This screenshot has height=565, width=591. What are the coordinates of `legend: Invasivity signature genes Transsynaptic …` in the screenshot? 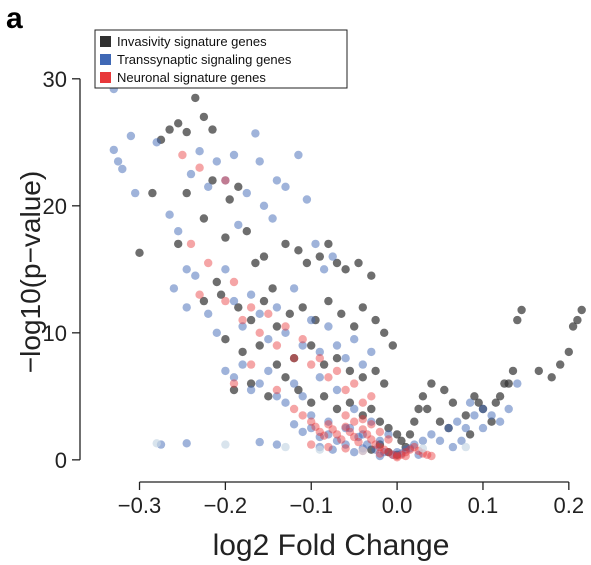 It's located at (221, 59).